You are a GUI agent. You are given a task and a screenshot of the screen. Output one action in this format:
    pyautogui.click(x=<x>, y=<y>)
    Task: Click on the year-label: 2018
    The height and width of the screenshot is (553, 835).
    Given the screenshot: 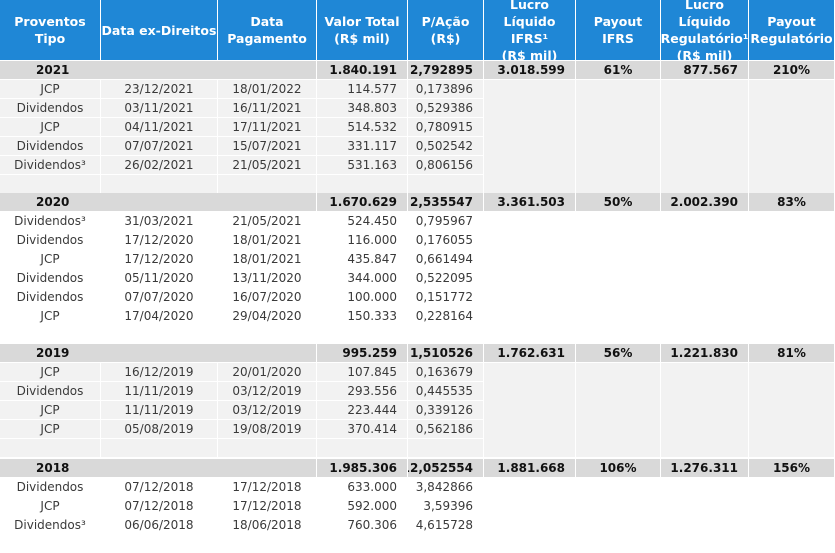 What is the action you would take?
    pyautogui.click(x=158, y=468)
    